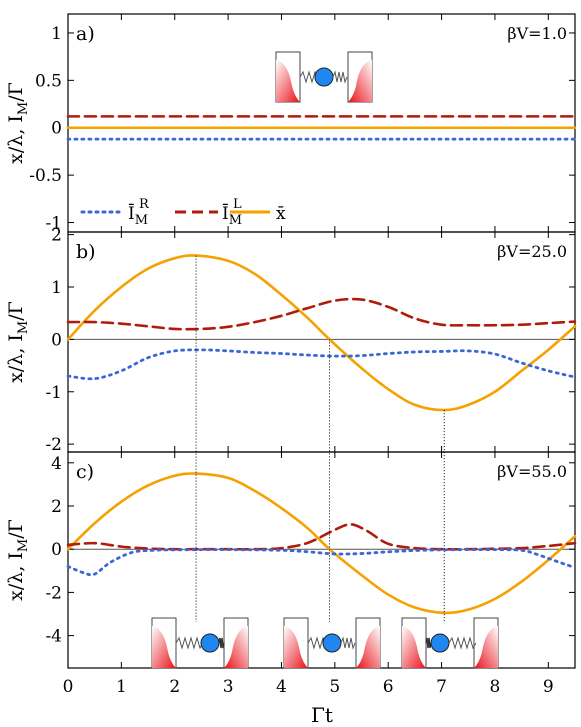 Image resolution: width=581 pixels, height=727 pixels. What do you see at coordinates (324, 77) in the screenshot?
I see `device-schematic-a` at bounding box center [324, 77].